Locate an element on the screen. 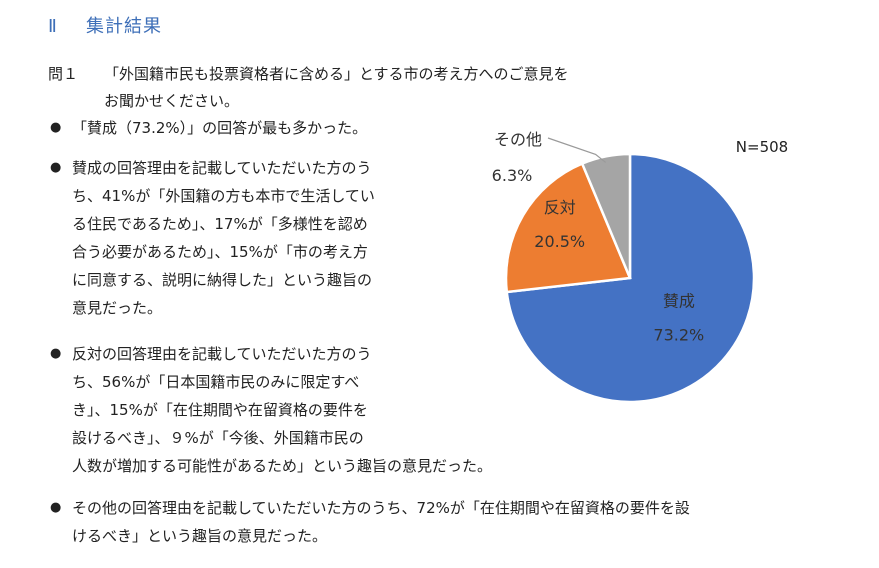 The width and height of the screenshot is (879, 568). slice-label-0: 賛成 is located at coordinates (679, 301).